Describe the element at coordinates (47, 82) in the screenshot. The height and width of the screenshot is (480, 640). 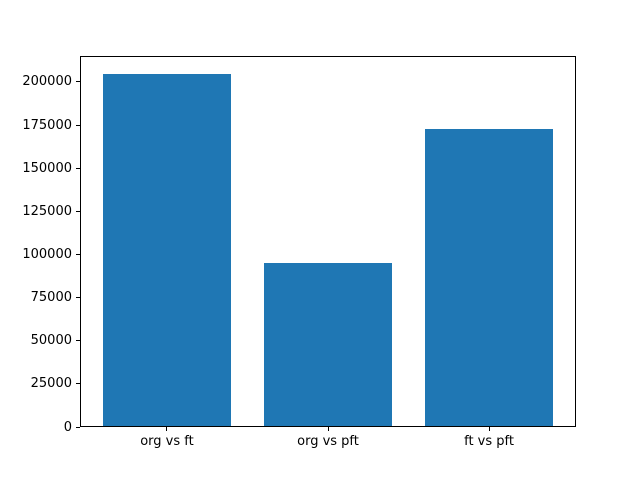
I see `y-tick-label: 200000` at that location.